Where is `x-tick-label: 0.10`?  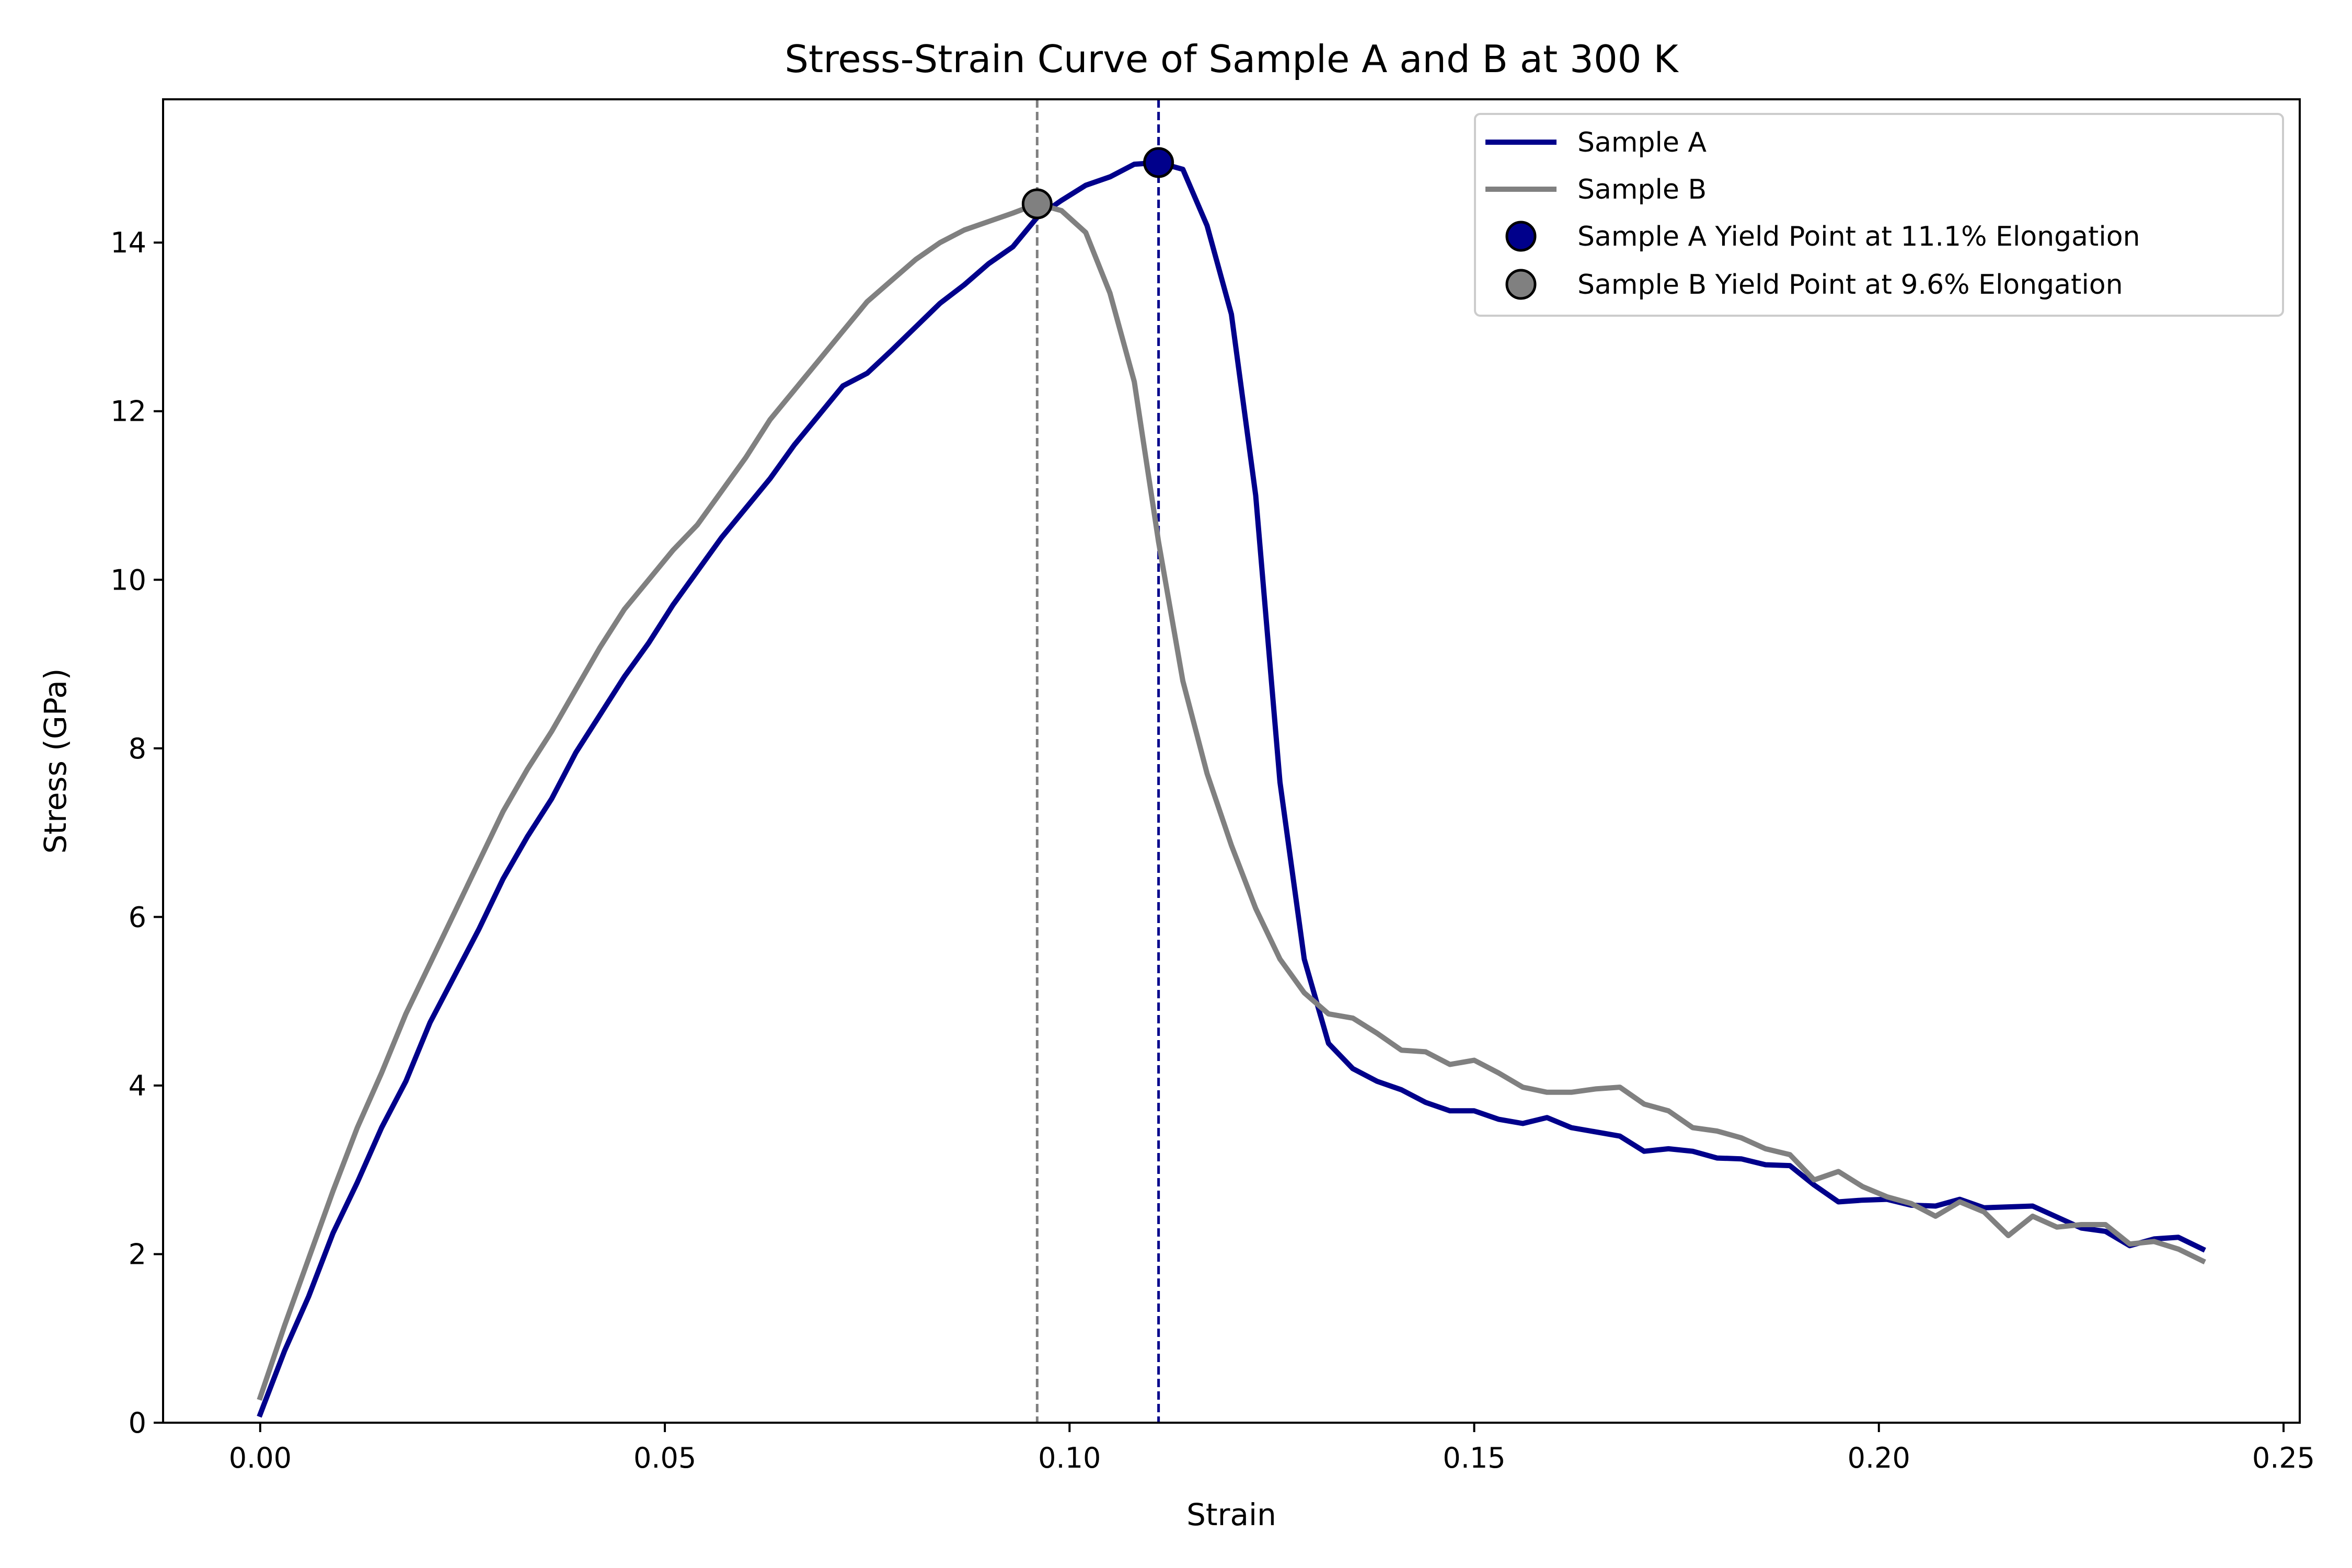 x-tick-label: 0.10 is located at coordinates (1069, 1458).